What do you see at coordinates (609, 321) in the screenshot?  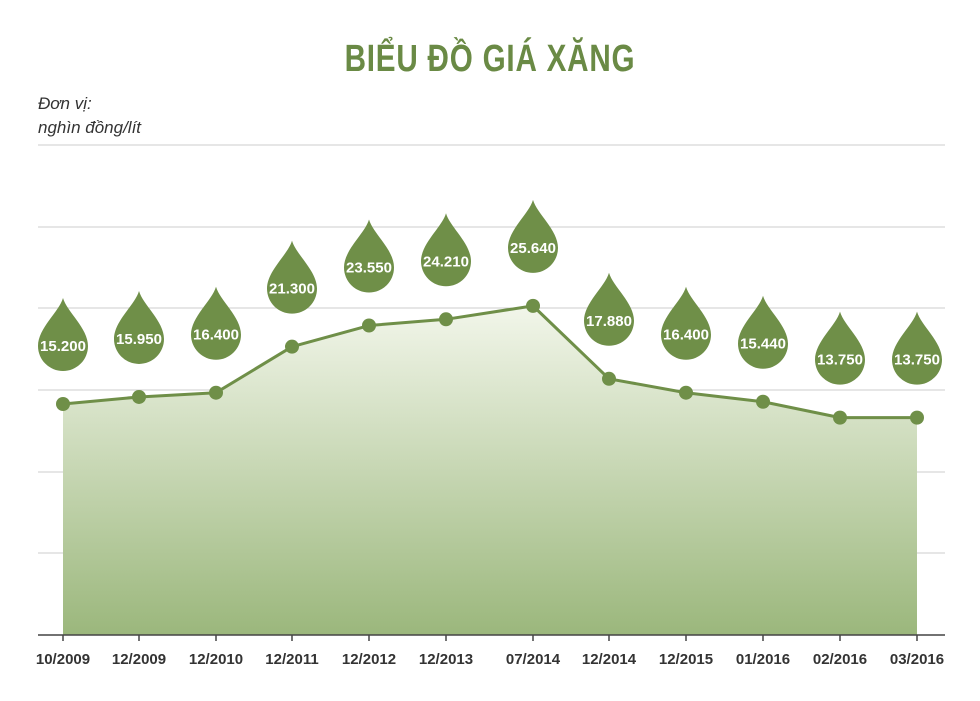 I see `data-label: 17.880` at bounding box center [609, 321].